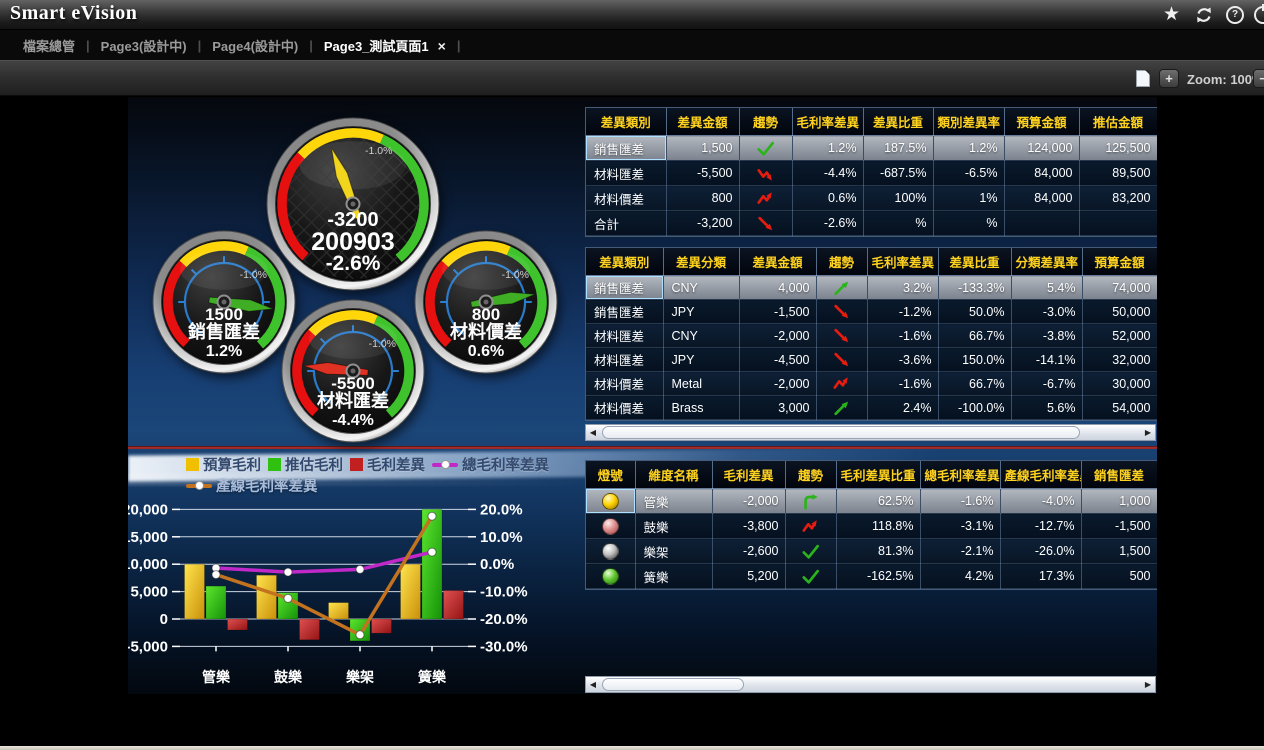  What do you see at coordinates (749, 475) in the screenshot?
I see `column-header: 毛利差異` at bounding box center [749, 475].